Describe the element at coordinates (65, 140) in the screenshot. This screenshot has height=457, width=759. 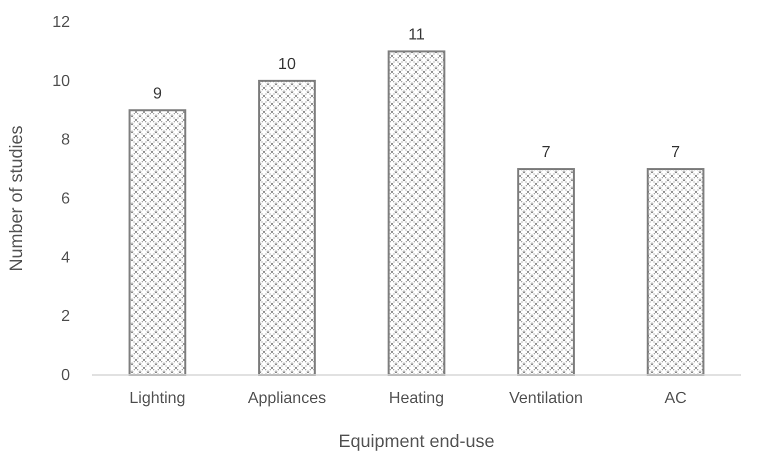
I see `y-tick-label: 8` at that location.